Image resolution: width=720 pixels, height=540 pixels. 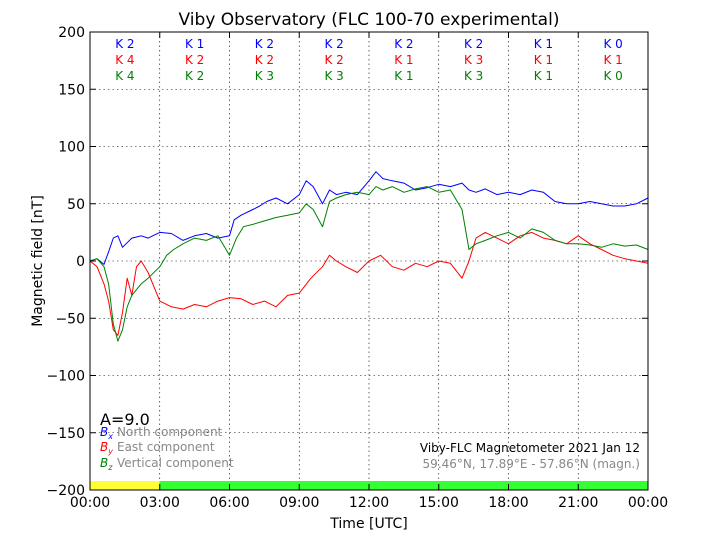 I want to click on series-north-line, so click(x=369, y=218).